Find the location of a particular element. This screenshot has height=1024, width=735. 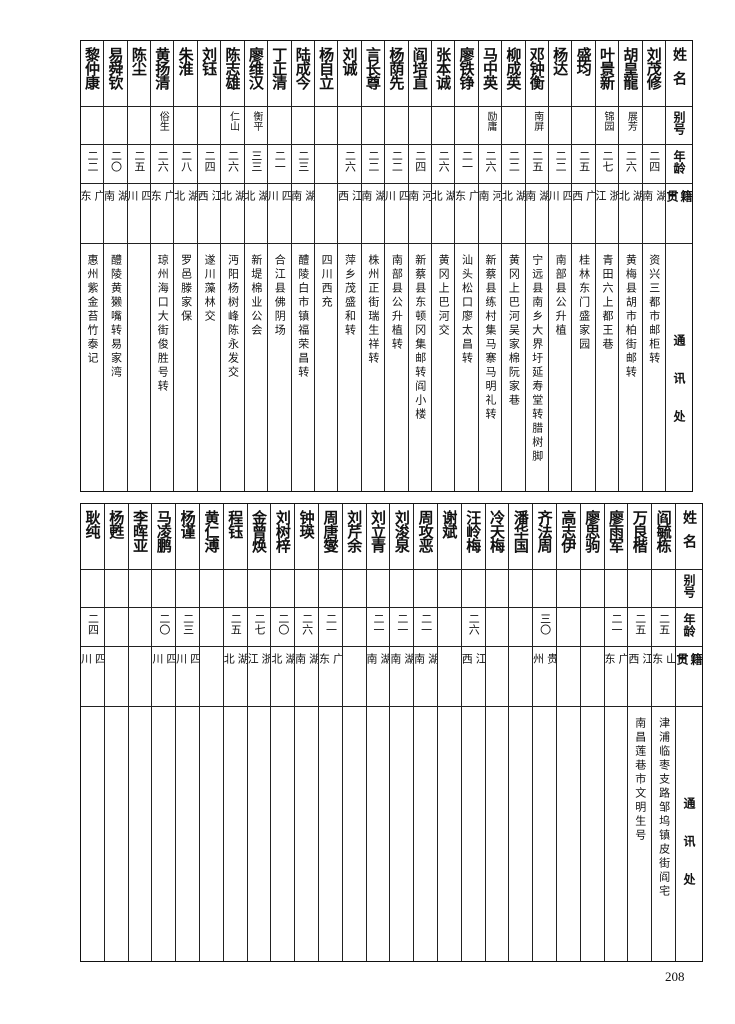

person-name: 高志伊 is located at coordinates (568, 531).